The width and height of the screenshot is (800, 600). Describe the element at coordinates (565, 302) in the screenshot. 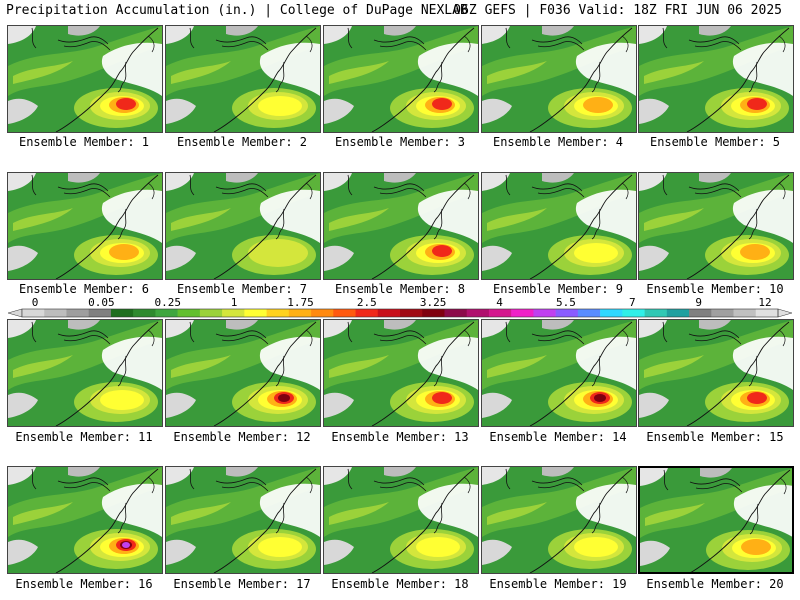

I see `colorbar-tick-label: 5.5` at that location.